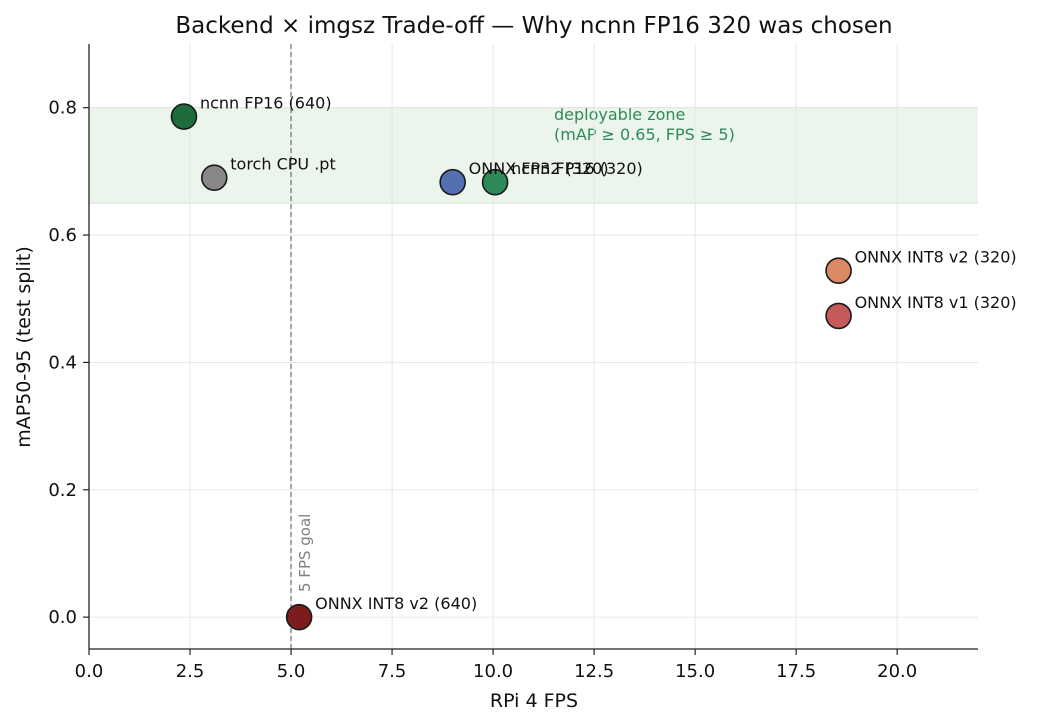 This screenshot has width=1046, height=724. Describe the element at coordinates (282, 164) in the screenshot. I see `data-point-label: torch CPU .pt` at that location.